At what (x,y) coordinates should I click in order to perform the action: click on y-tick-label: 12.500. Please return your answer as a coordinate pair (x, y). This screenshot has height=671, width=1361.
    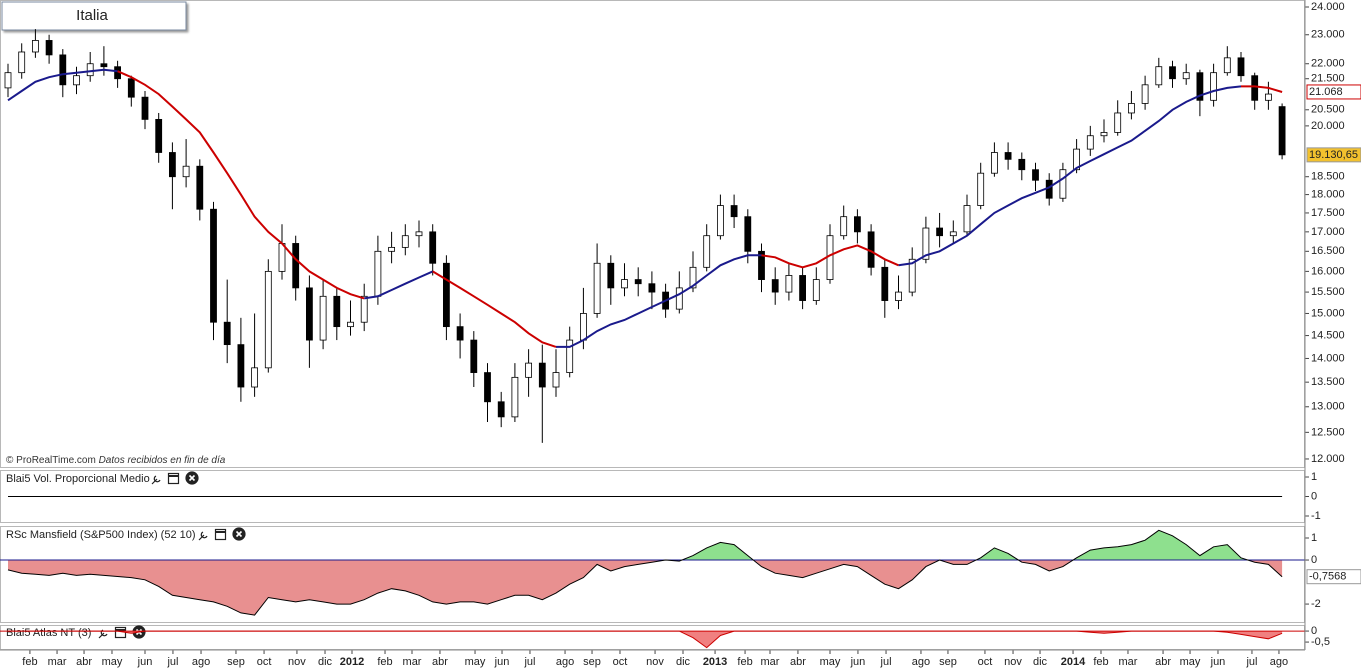
    Looking at the image, I should click on (1328, 432).